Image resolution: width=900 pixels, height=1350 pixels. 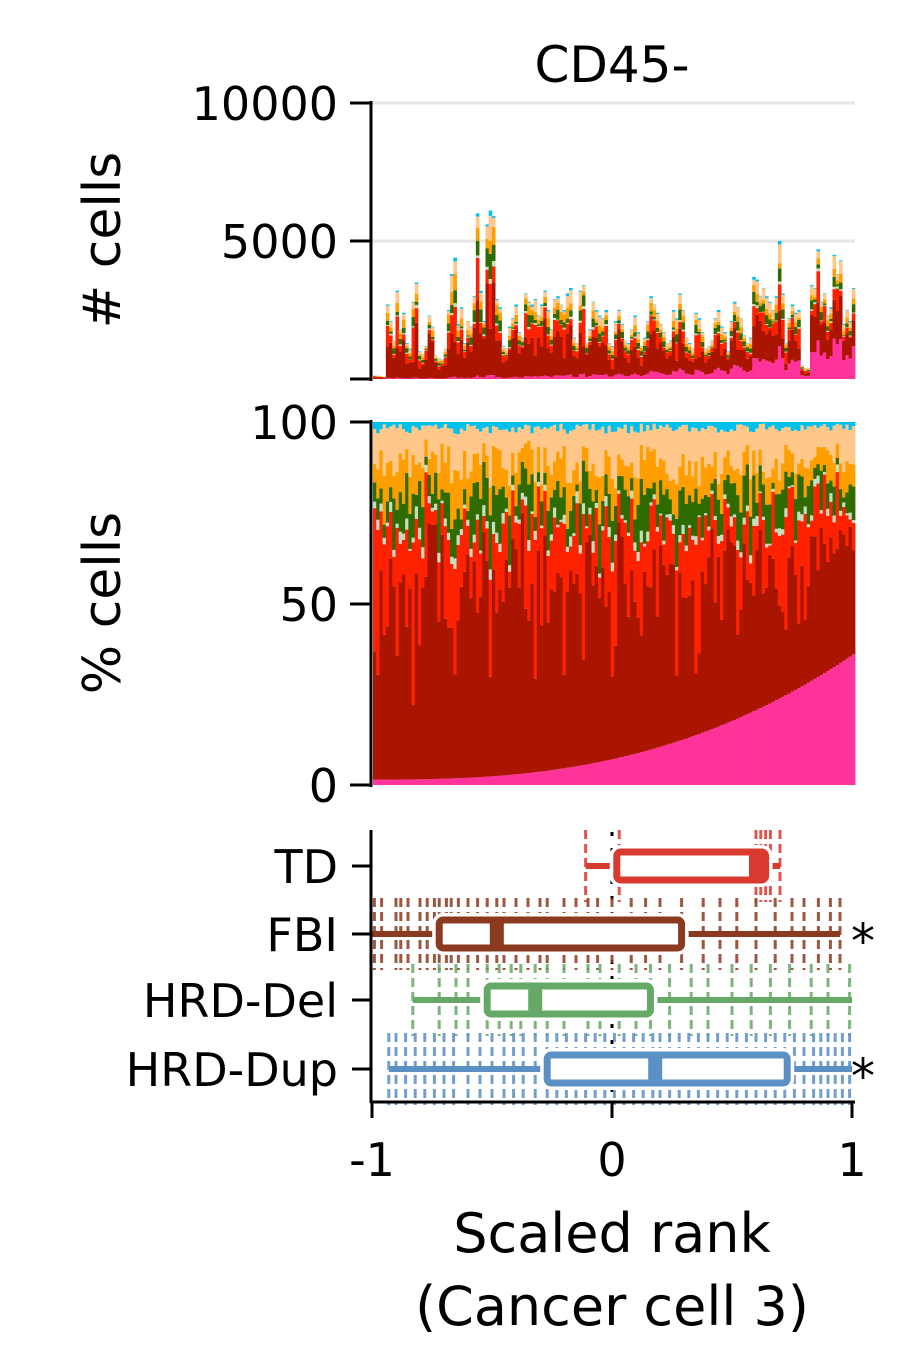 What do you see at coordinates (265, 104) in the screenshot?
I see `y-tick-label-10000: 10000` at bounding box center [265, 104].